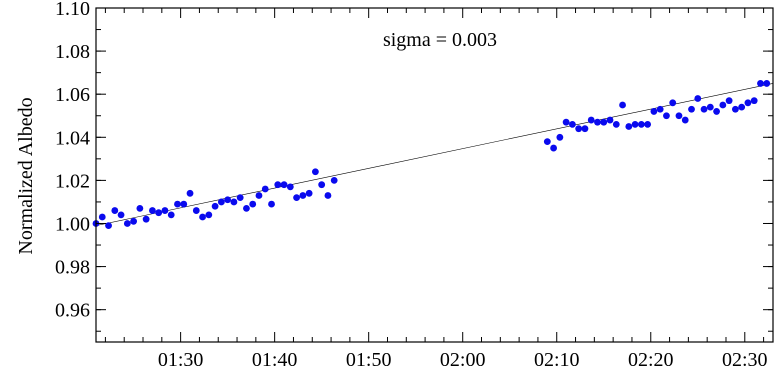  Describe the element at coordinates (72, 52) in the screenshot. I see `y-tick-label: 1.08` at that location.